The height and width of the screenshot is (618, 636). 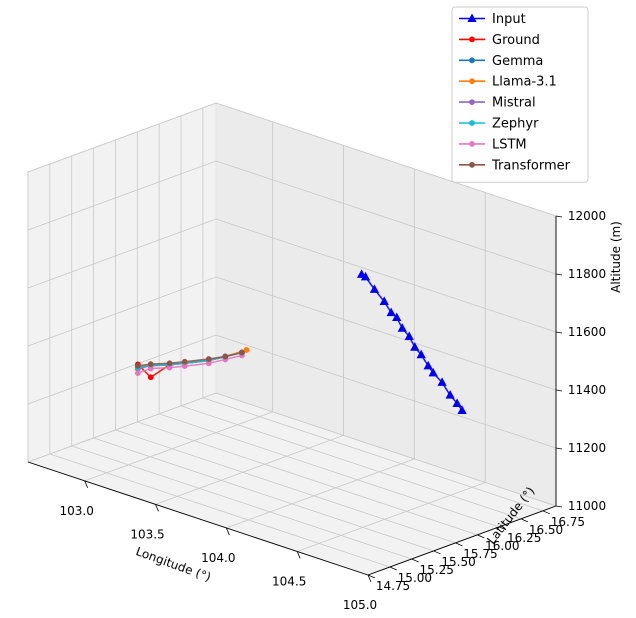 What do you see at coordinates (524, 82) in the screenshot?
I see `legend-label: Llama-3.1` at bounding box center [524, 82].